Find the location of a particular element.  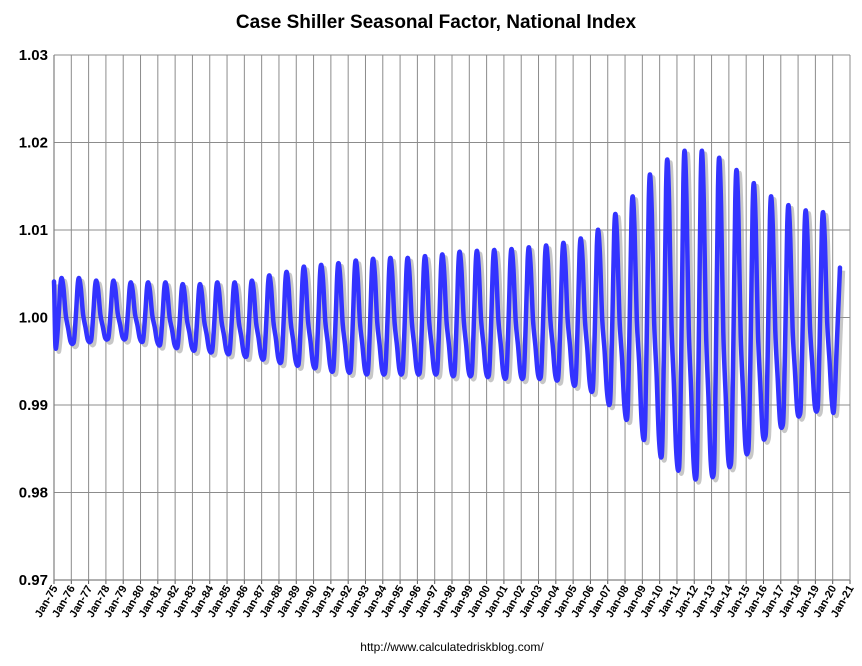

y-tick-label: 0.99 is located at coordinates (33, 405).